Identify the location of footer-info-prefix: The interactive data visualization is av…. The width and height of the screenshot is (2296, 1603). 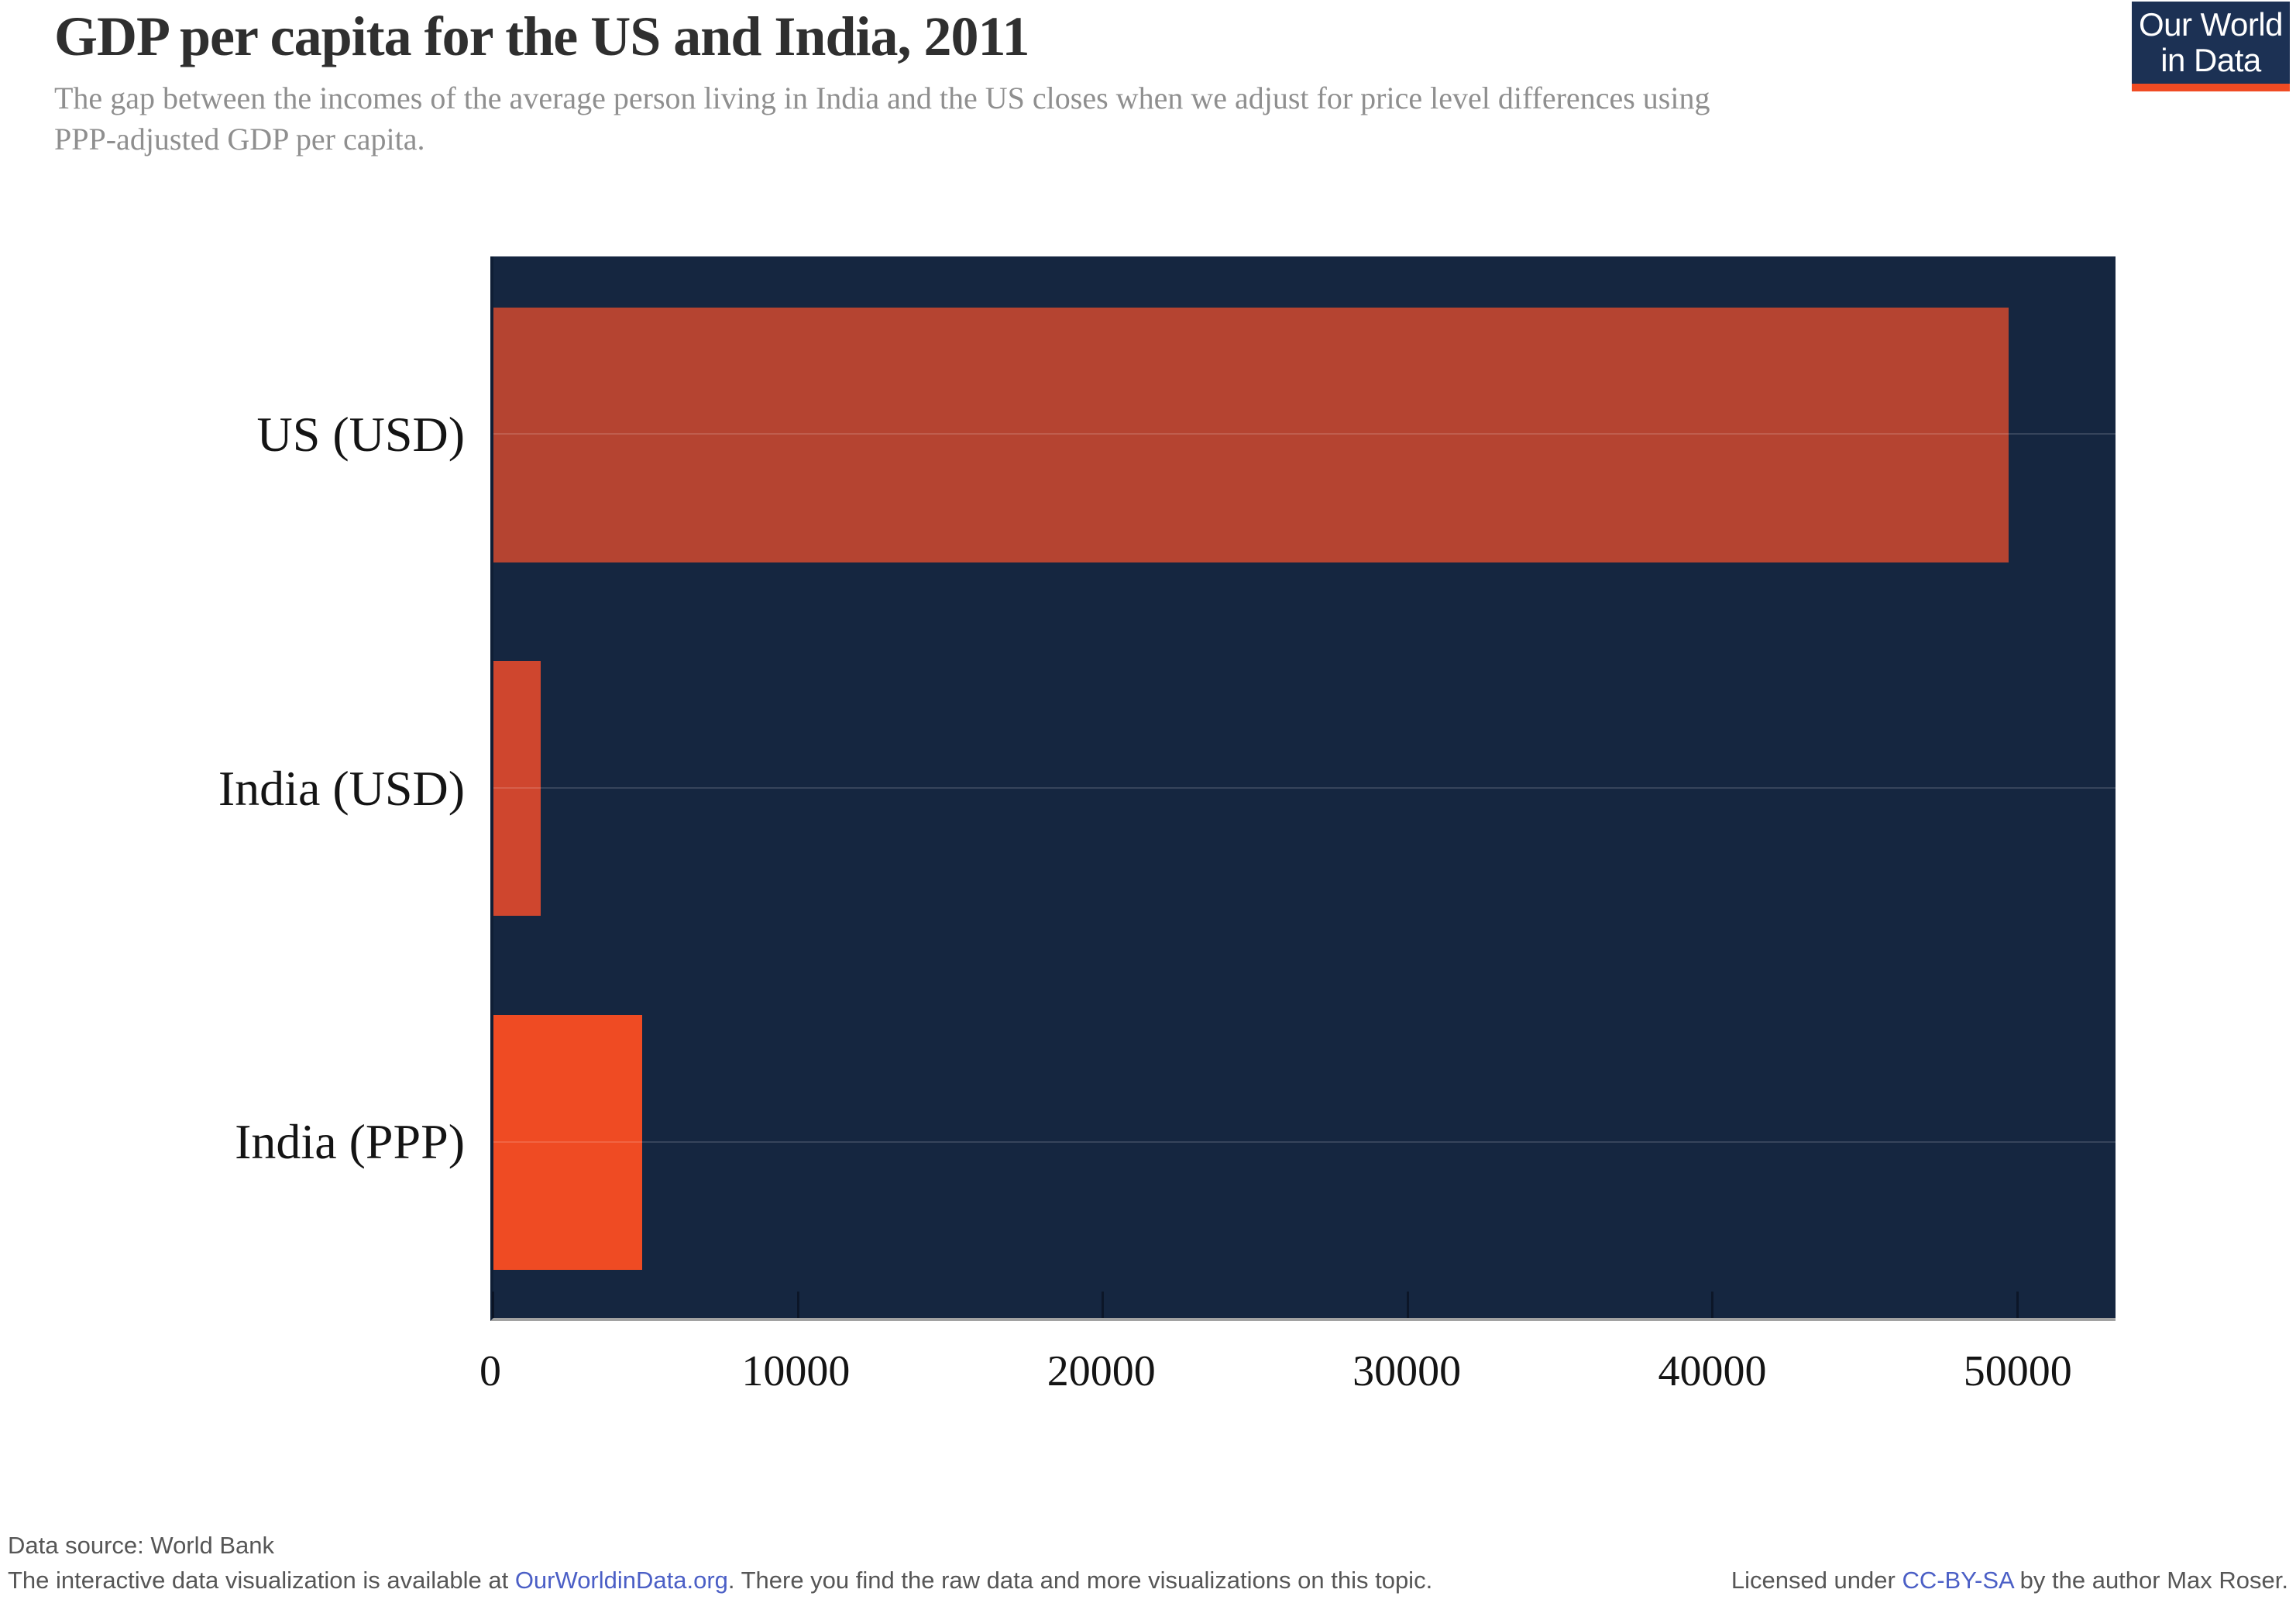
(261, 1580).